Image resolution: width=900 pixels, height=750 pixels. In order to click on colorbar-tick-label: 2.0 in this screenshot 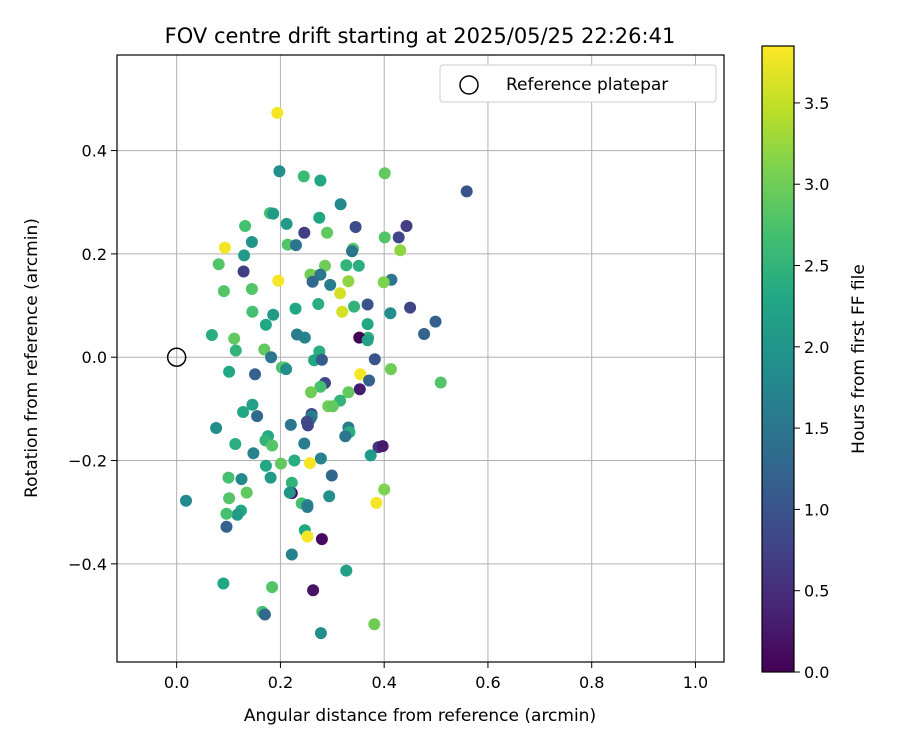, I will do `click(816, 347)`.